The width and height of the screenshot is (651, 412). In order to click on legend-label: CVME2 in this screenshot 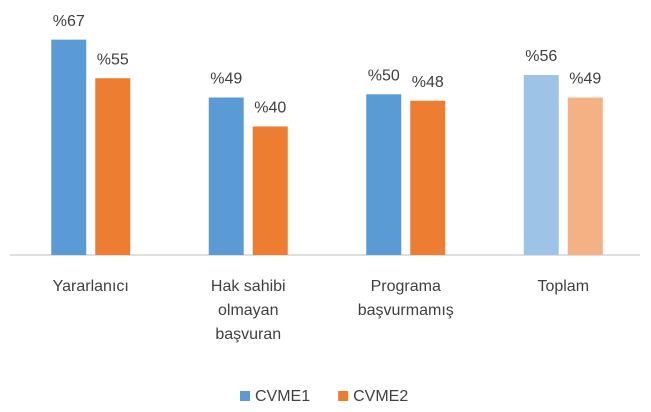, I will do `click(380, 396)`.